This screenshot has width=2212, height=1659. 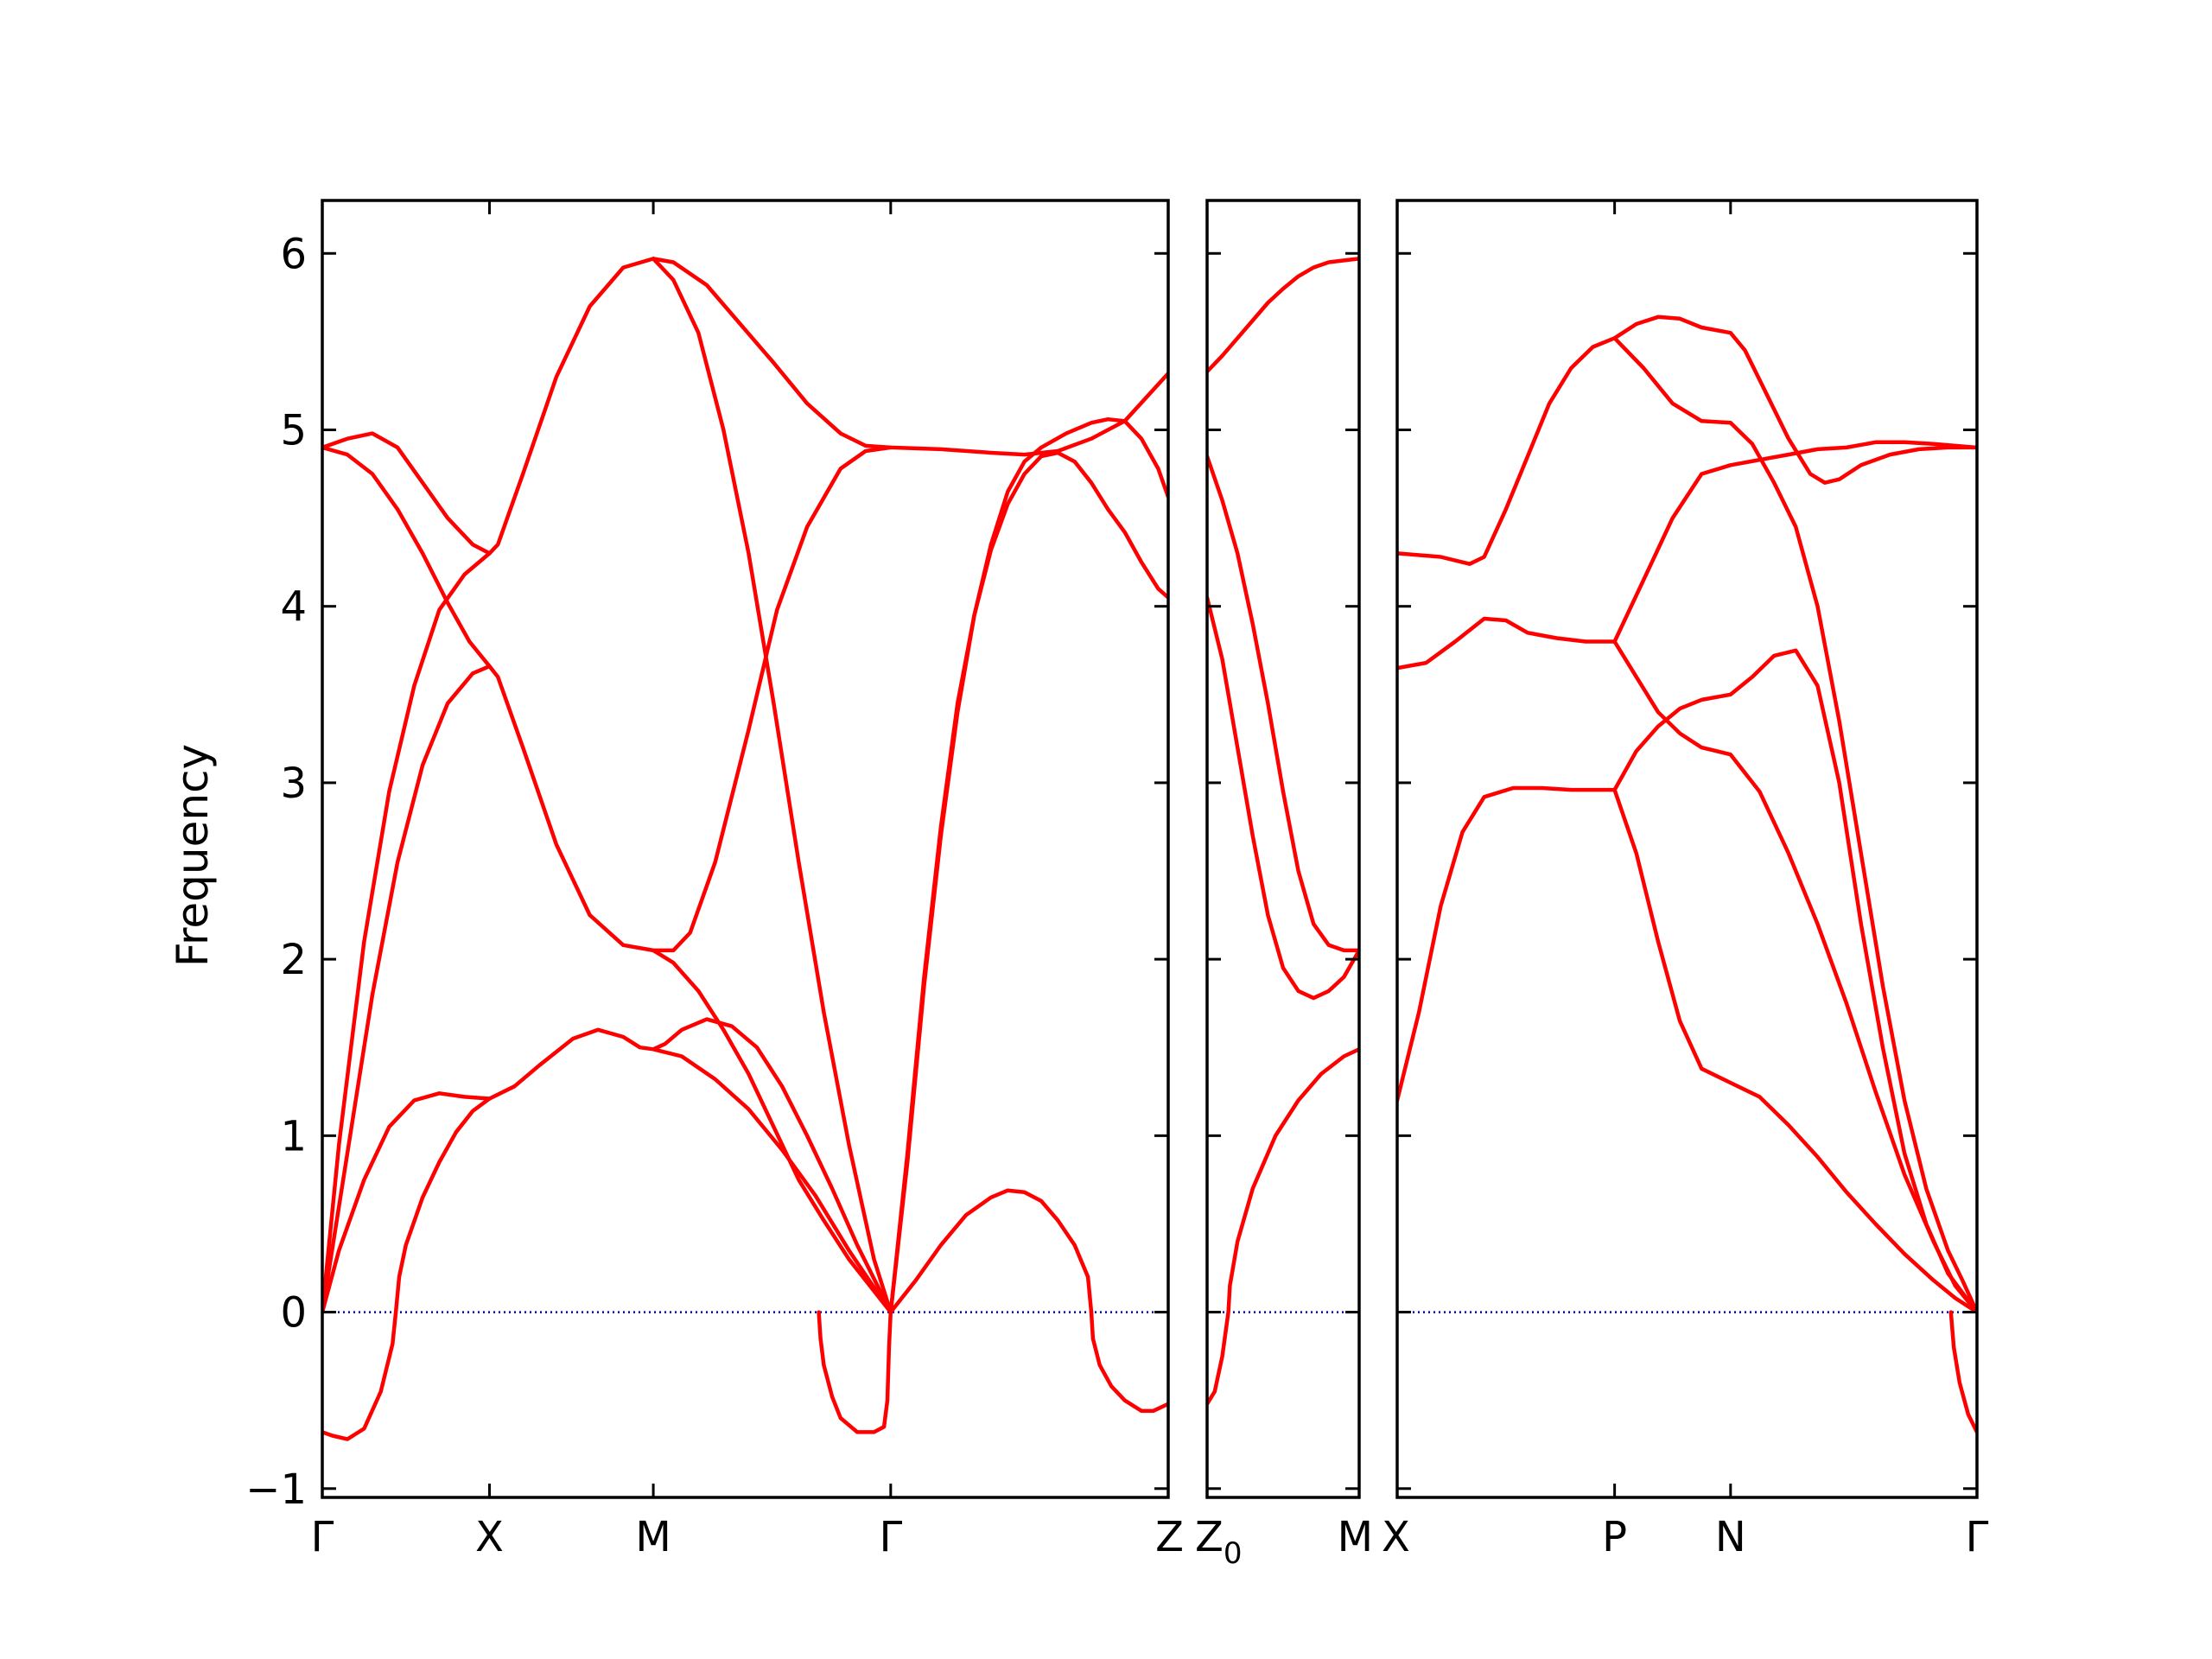 What do you see at coordinates (1169, 1537) in the screenshot?
I see `x-tick-label: Z` at bounding box center [1169, 1537].